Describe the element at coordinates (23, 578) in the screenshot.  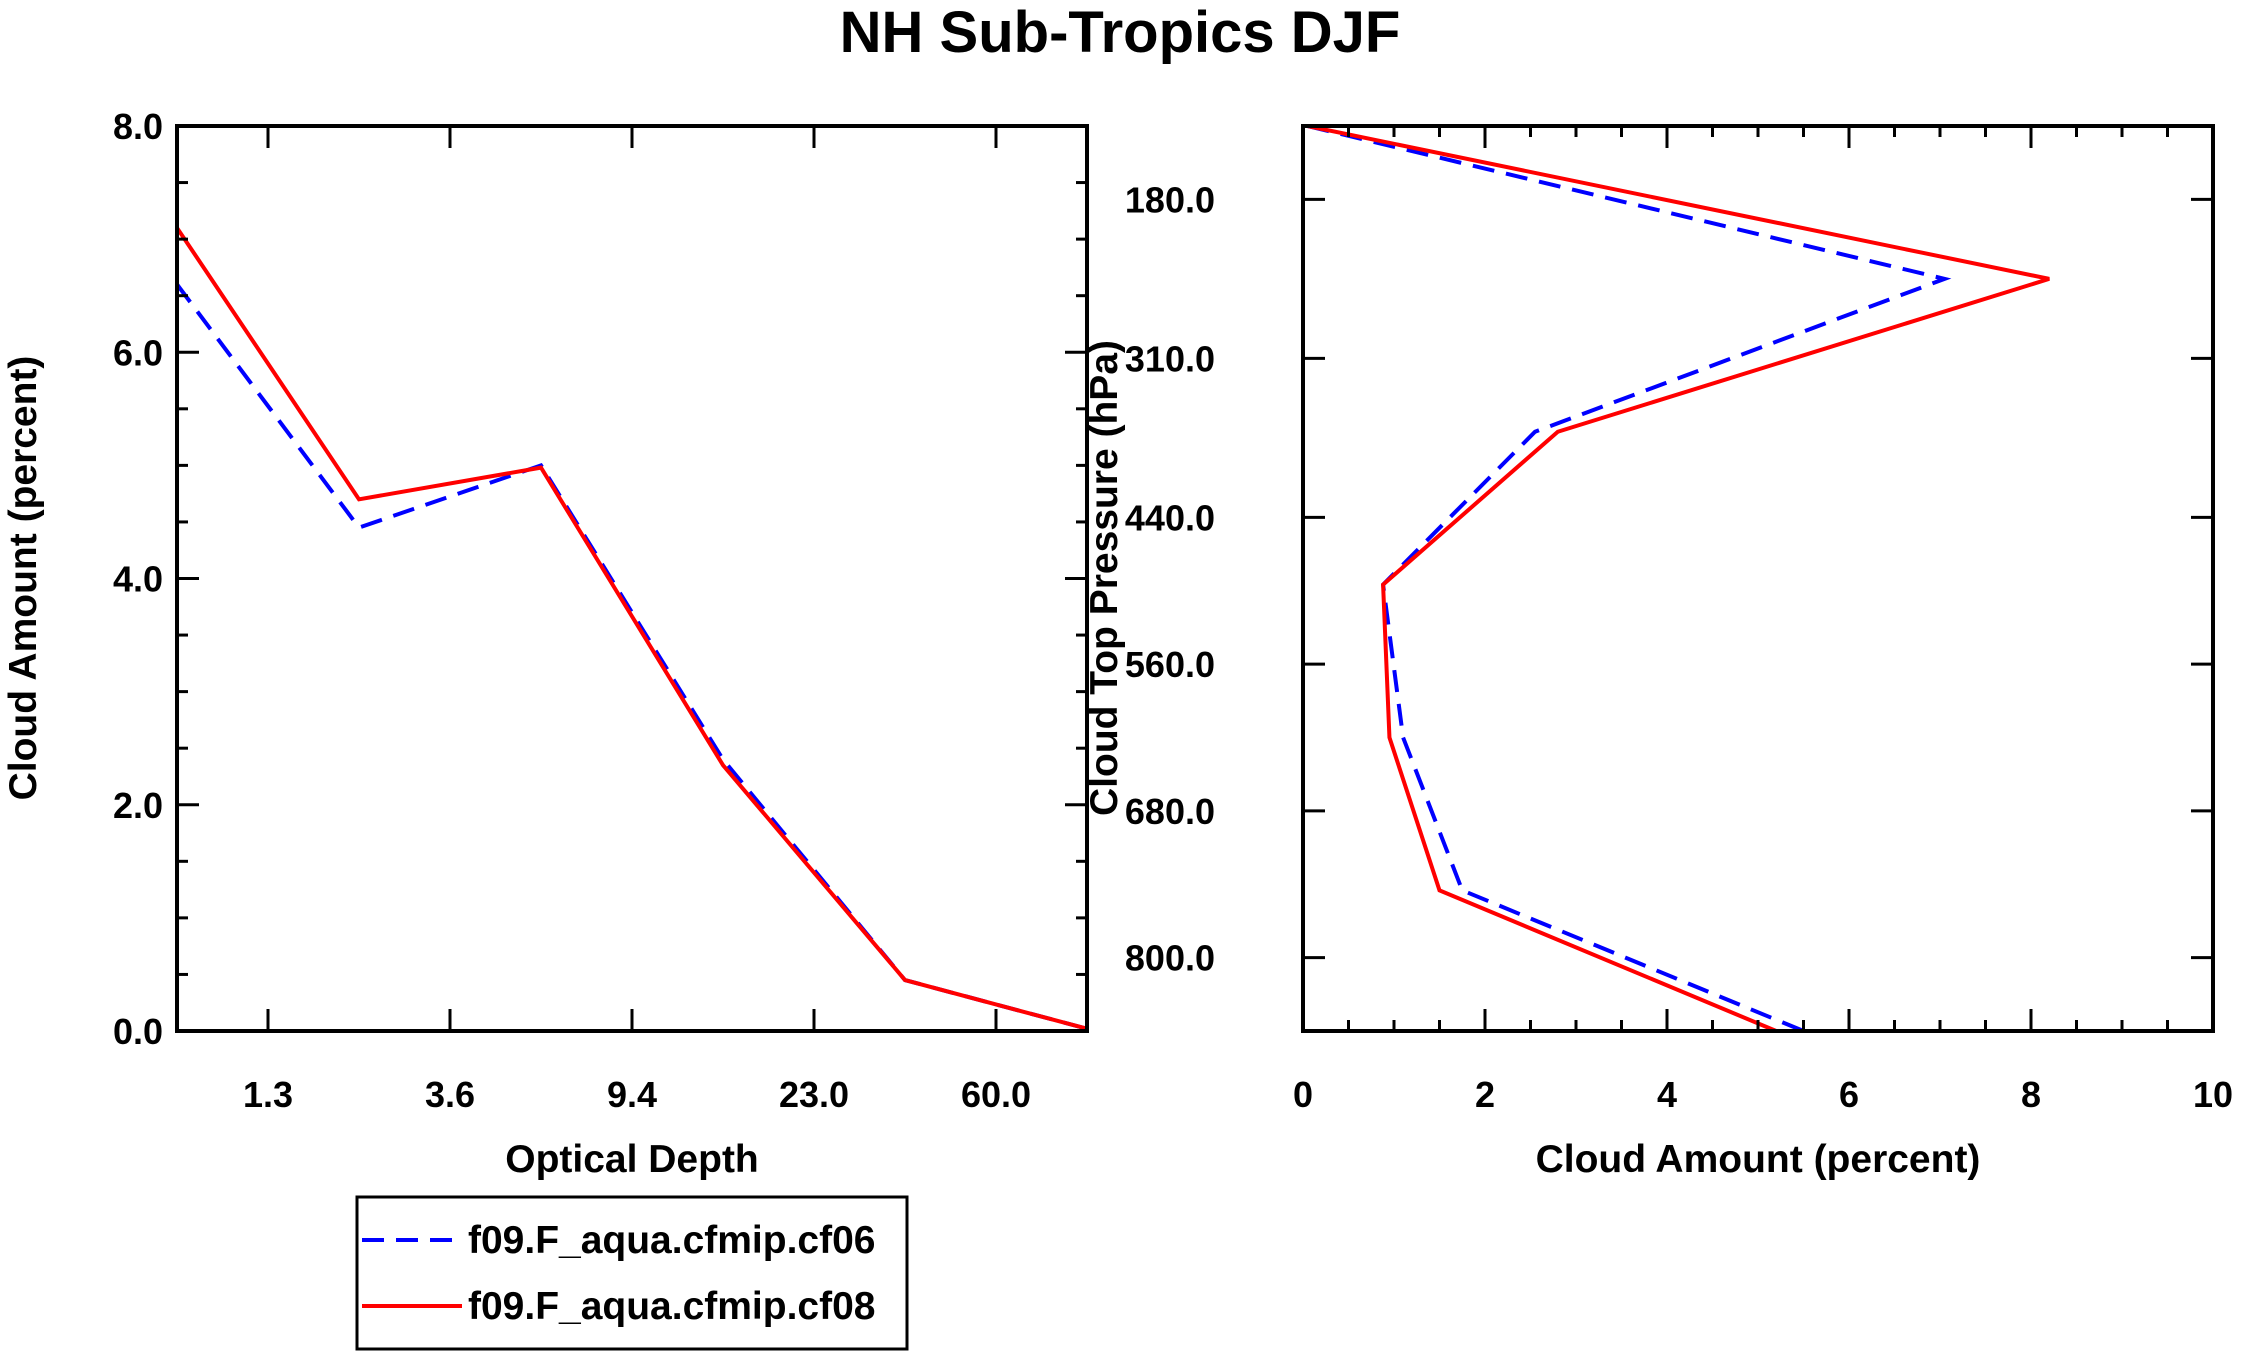
I see `left-y-axis-label: Cloud Amount (percent)` at that location.